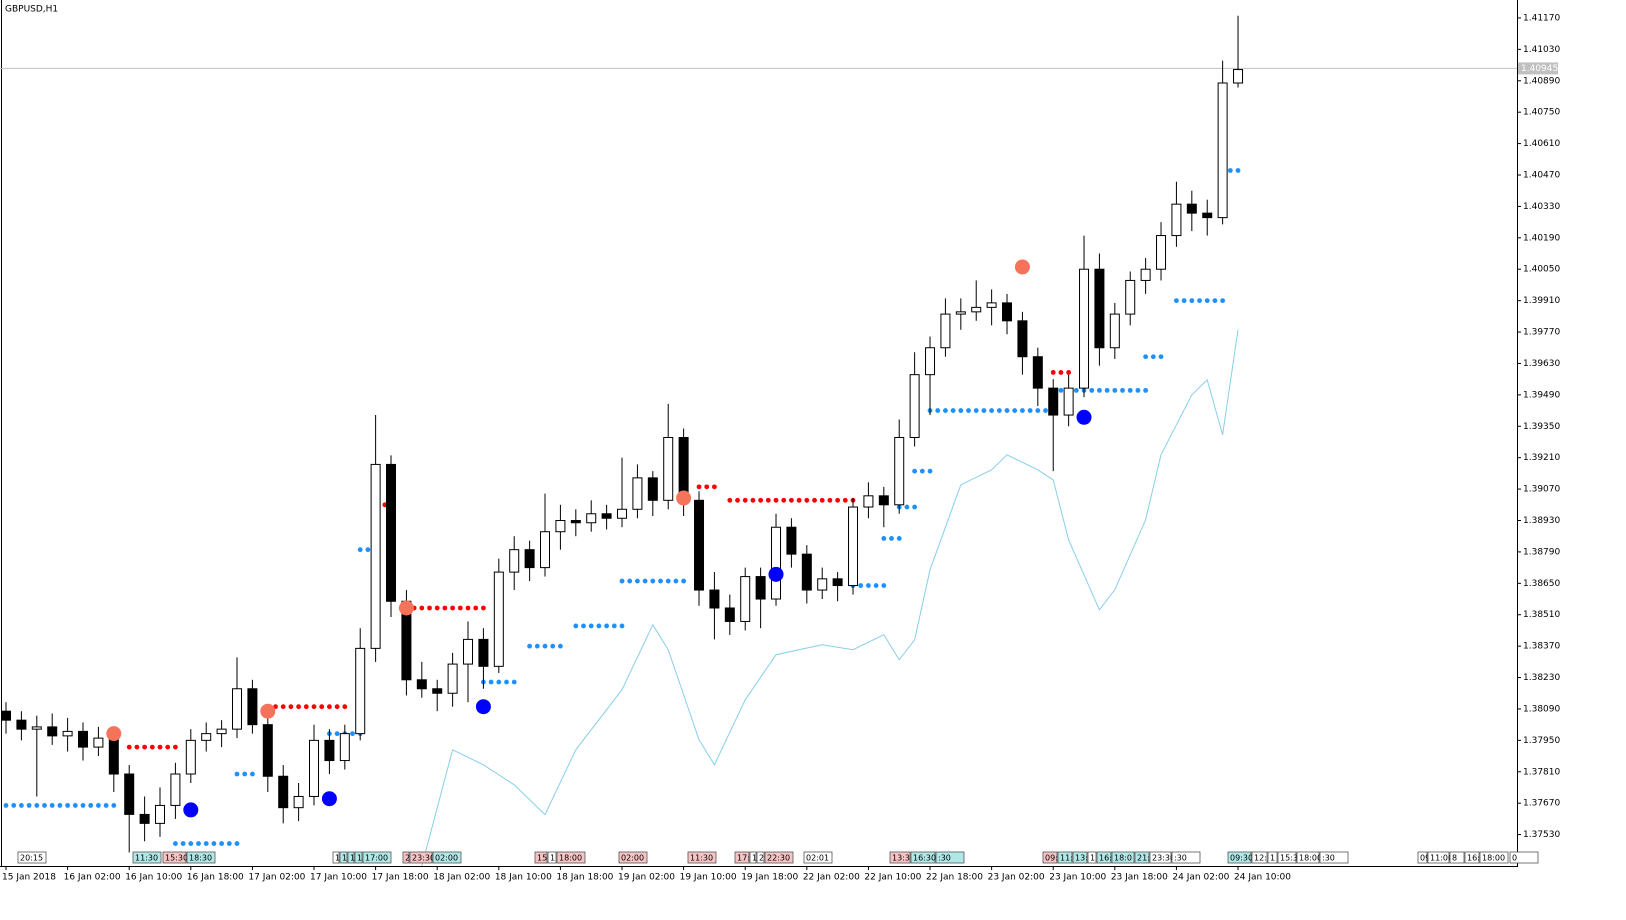 The width and height of the screenshot is (1626, 920). Describe the element at coordinates (377, 857) in the screenshot. I see `event-marker: 17:00` at that location.